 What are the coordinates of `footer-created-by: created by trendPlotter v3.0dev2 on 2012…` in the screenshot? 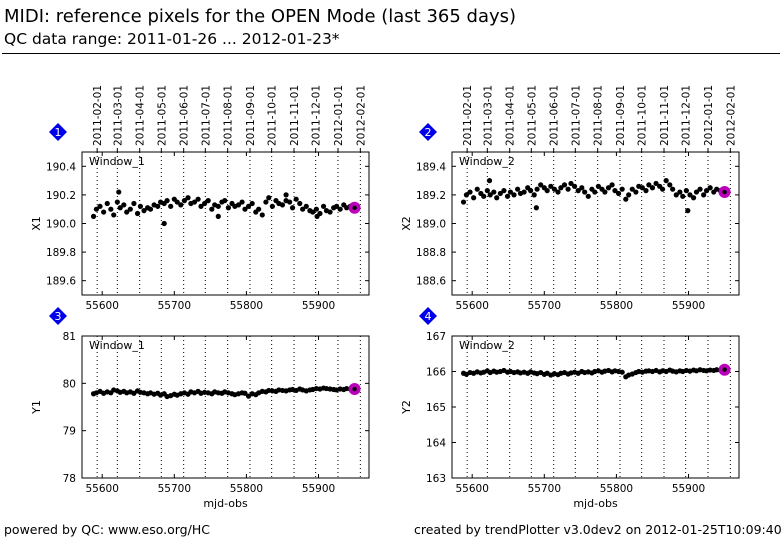 It's located at (598, 529).